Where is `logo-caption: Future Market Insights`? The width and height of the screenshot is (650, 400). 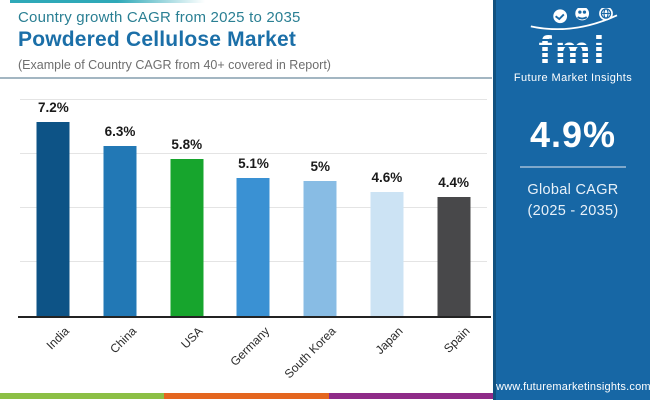
logo-caption: Future Market Insights is located at coordinates (573, 78).